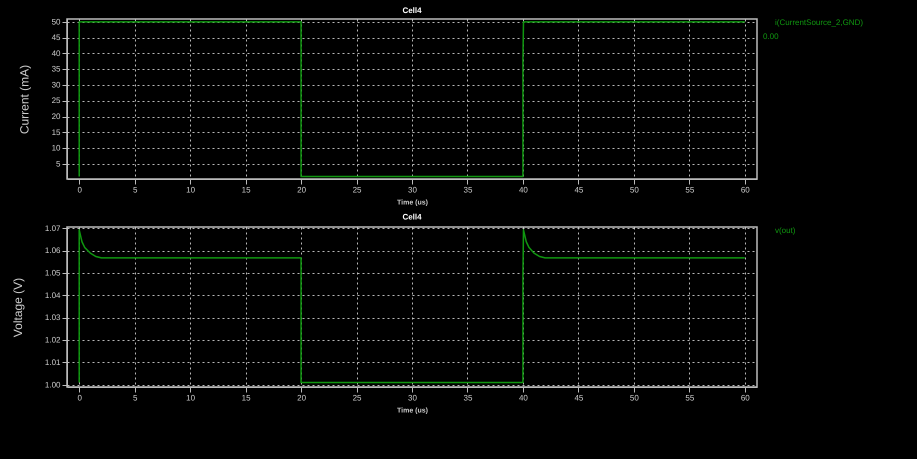  I want to click on y-tick-label: 10, so click(57, 148).